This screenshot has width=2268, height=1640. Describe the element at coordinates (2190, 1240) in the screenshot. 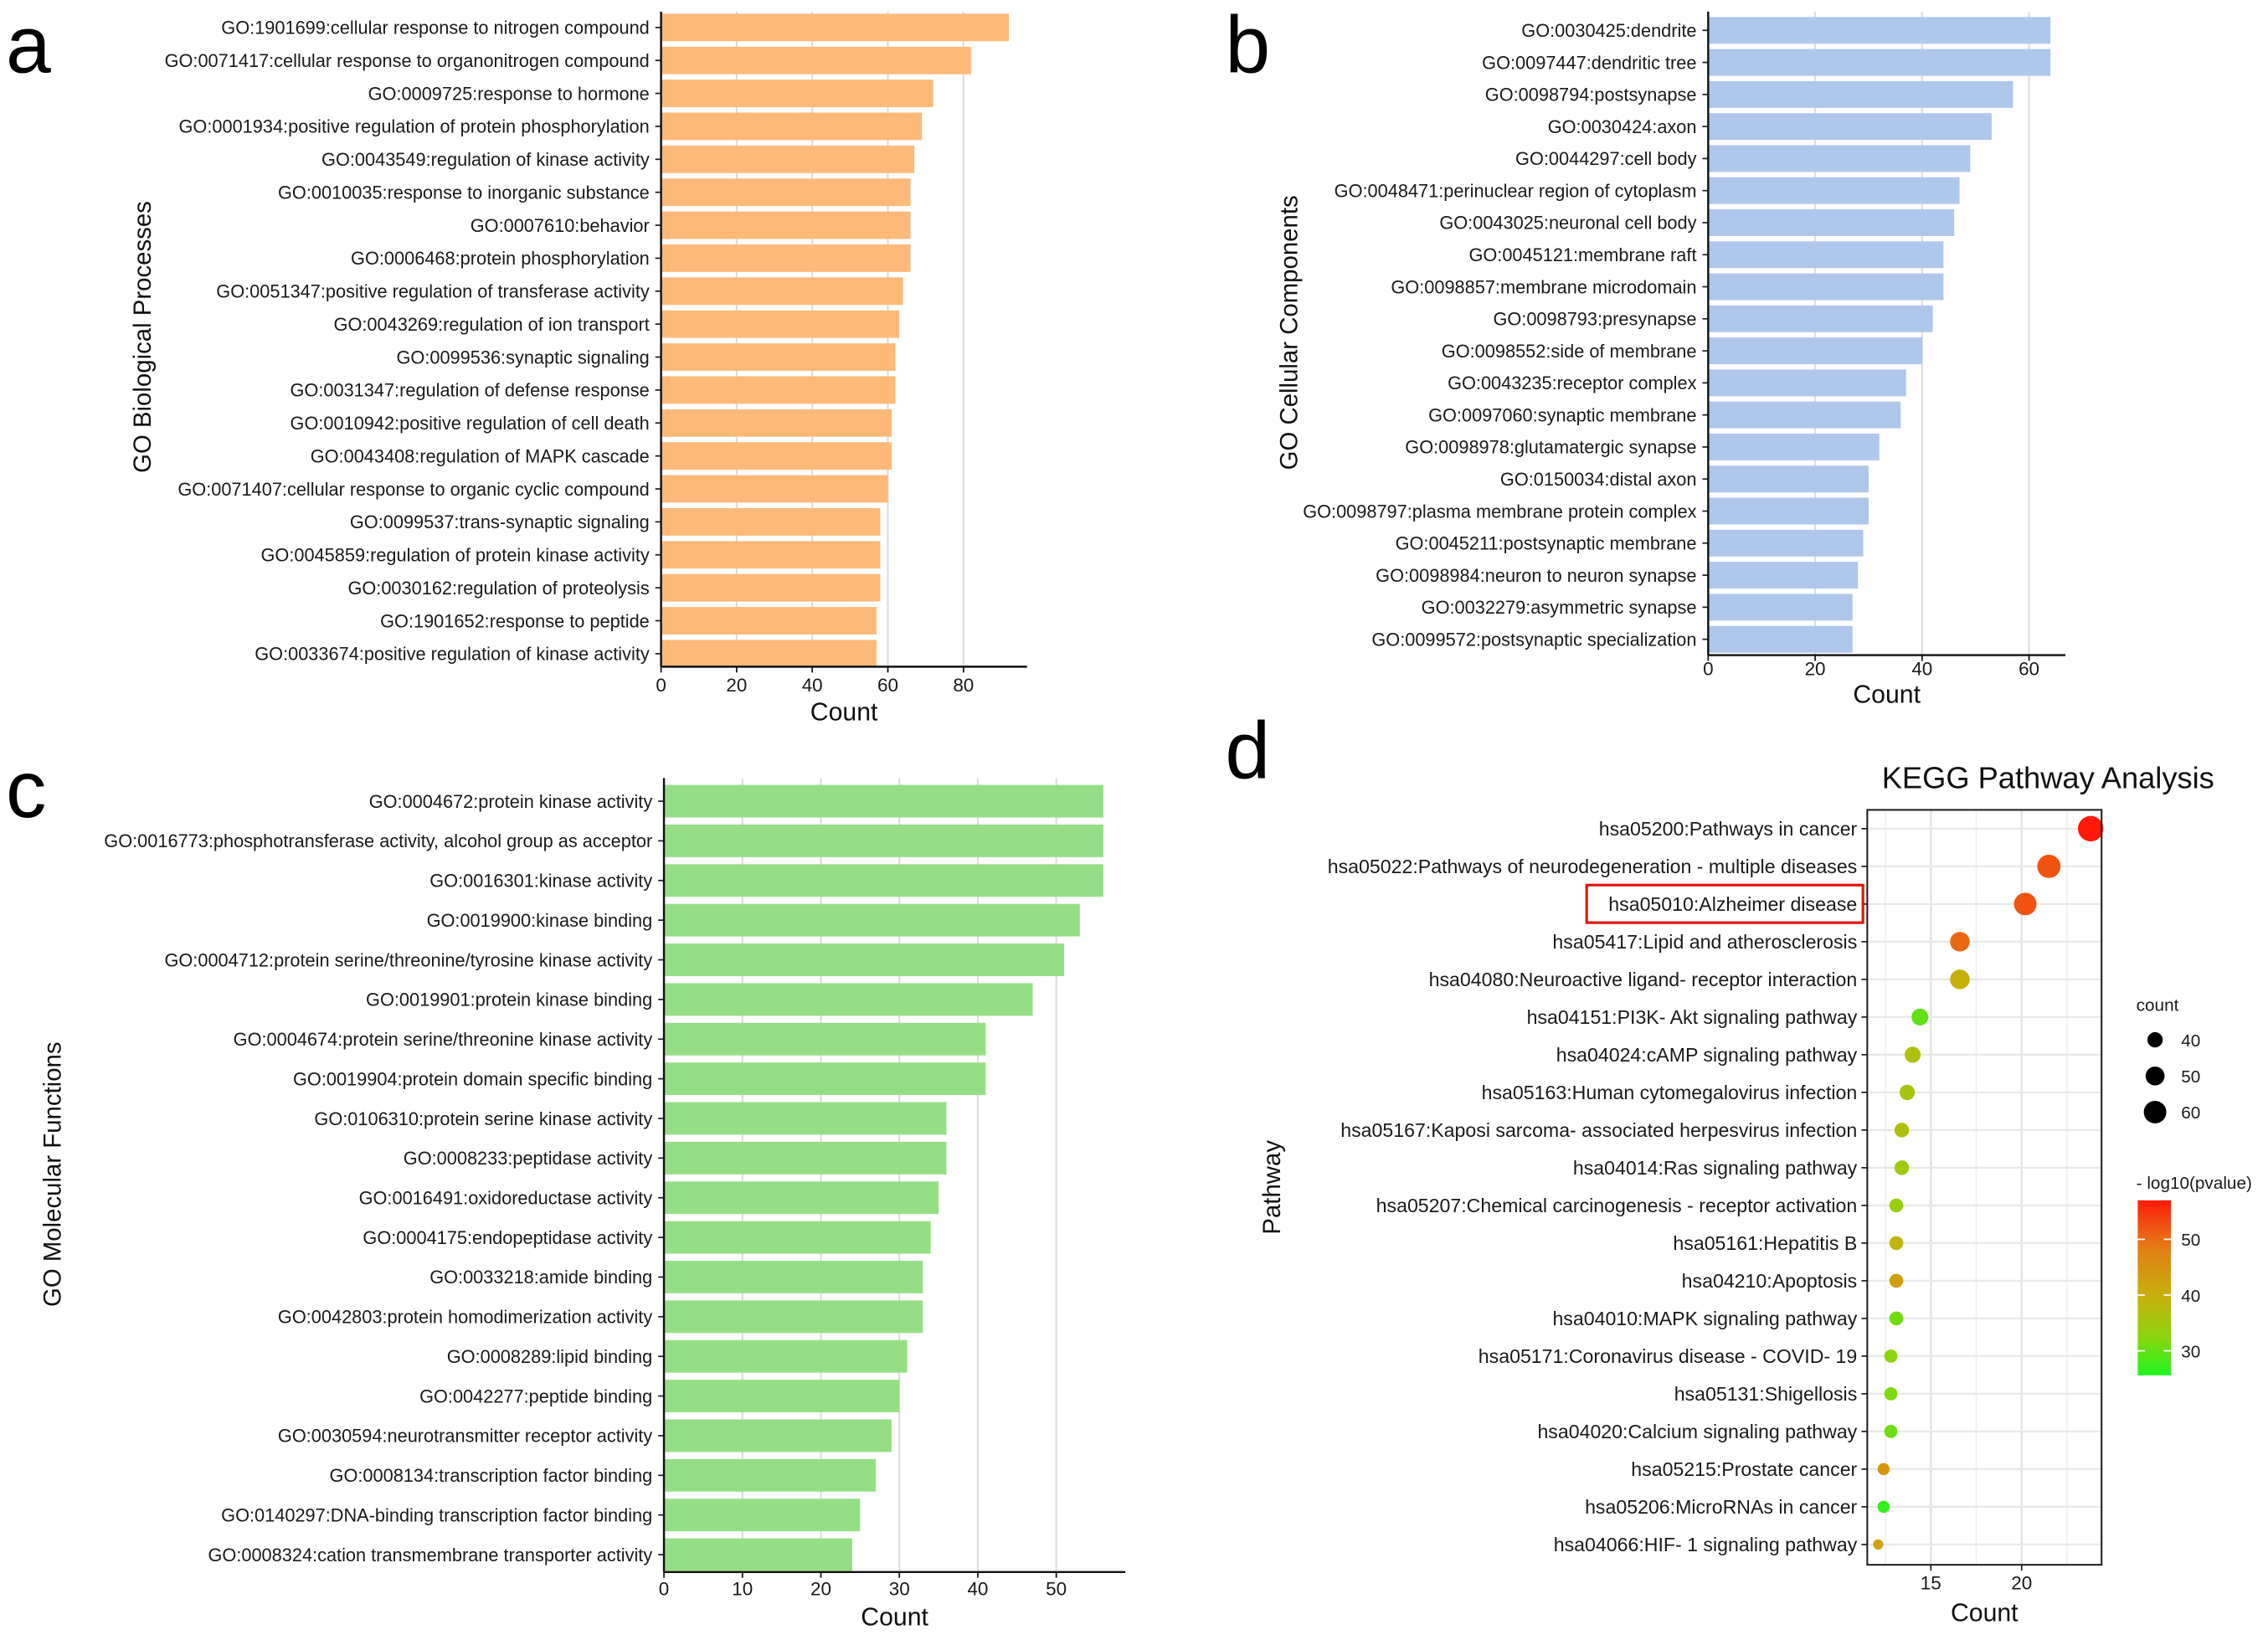

I see `color-legend-label: 50` at that location.